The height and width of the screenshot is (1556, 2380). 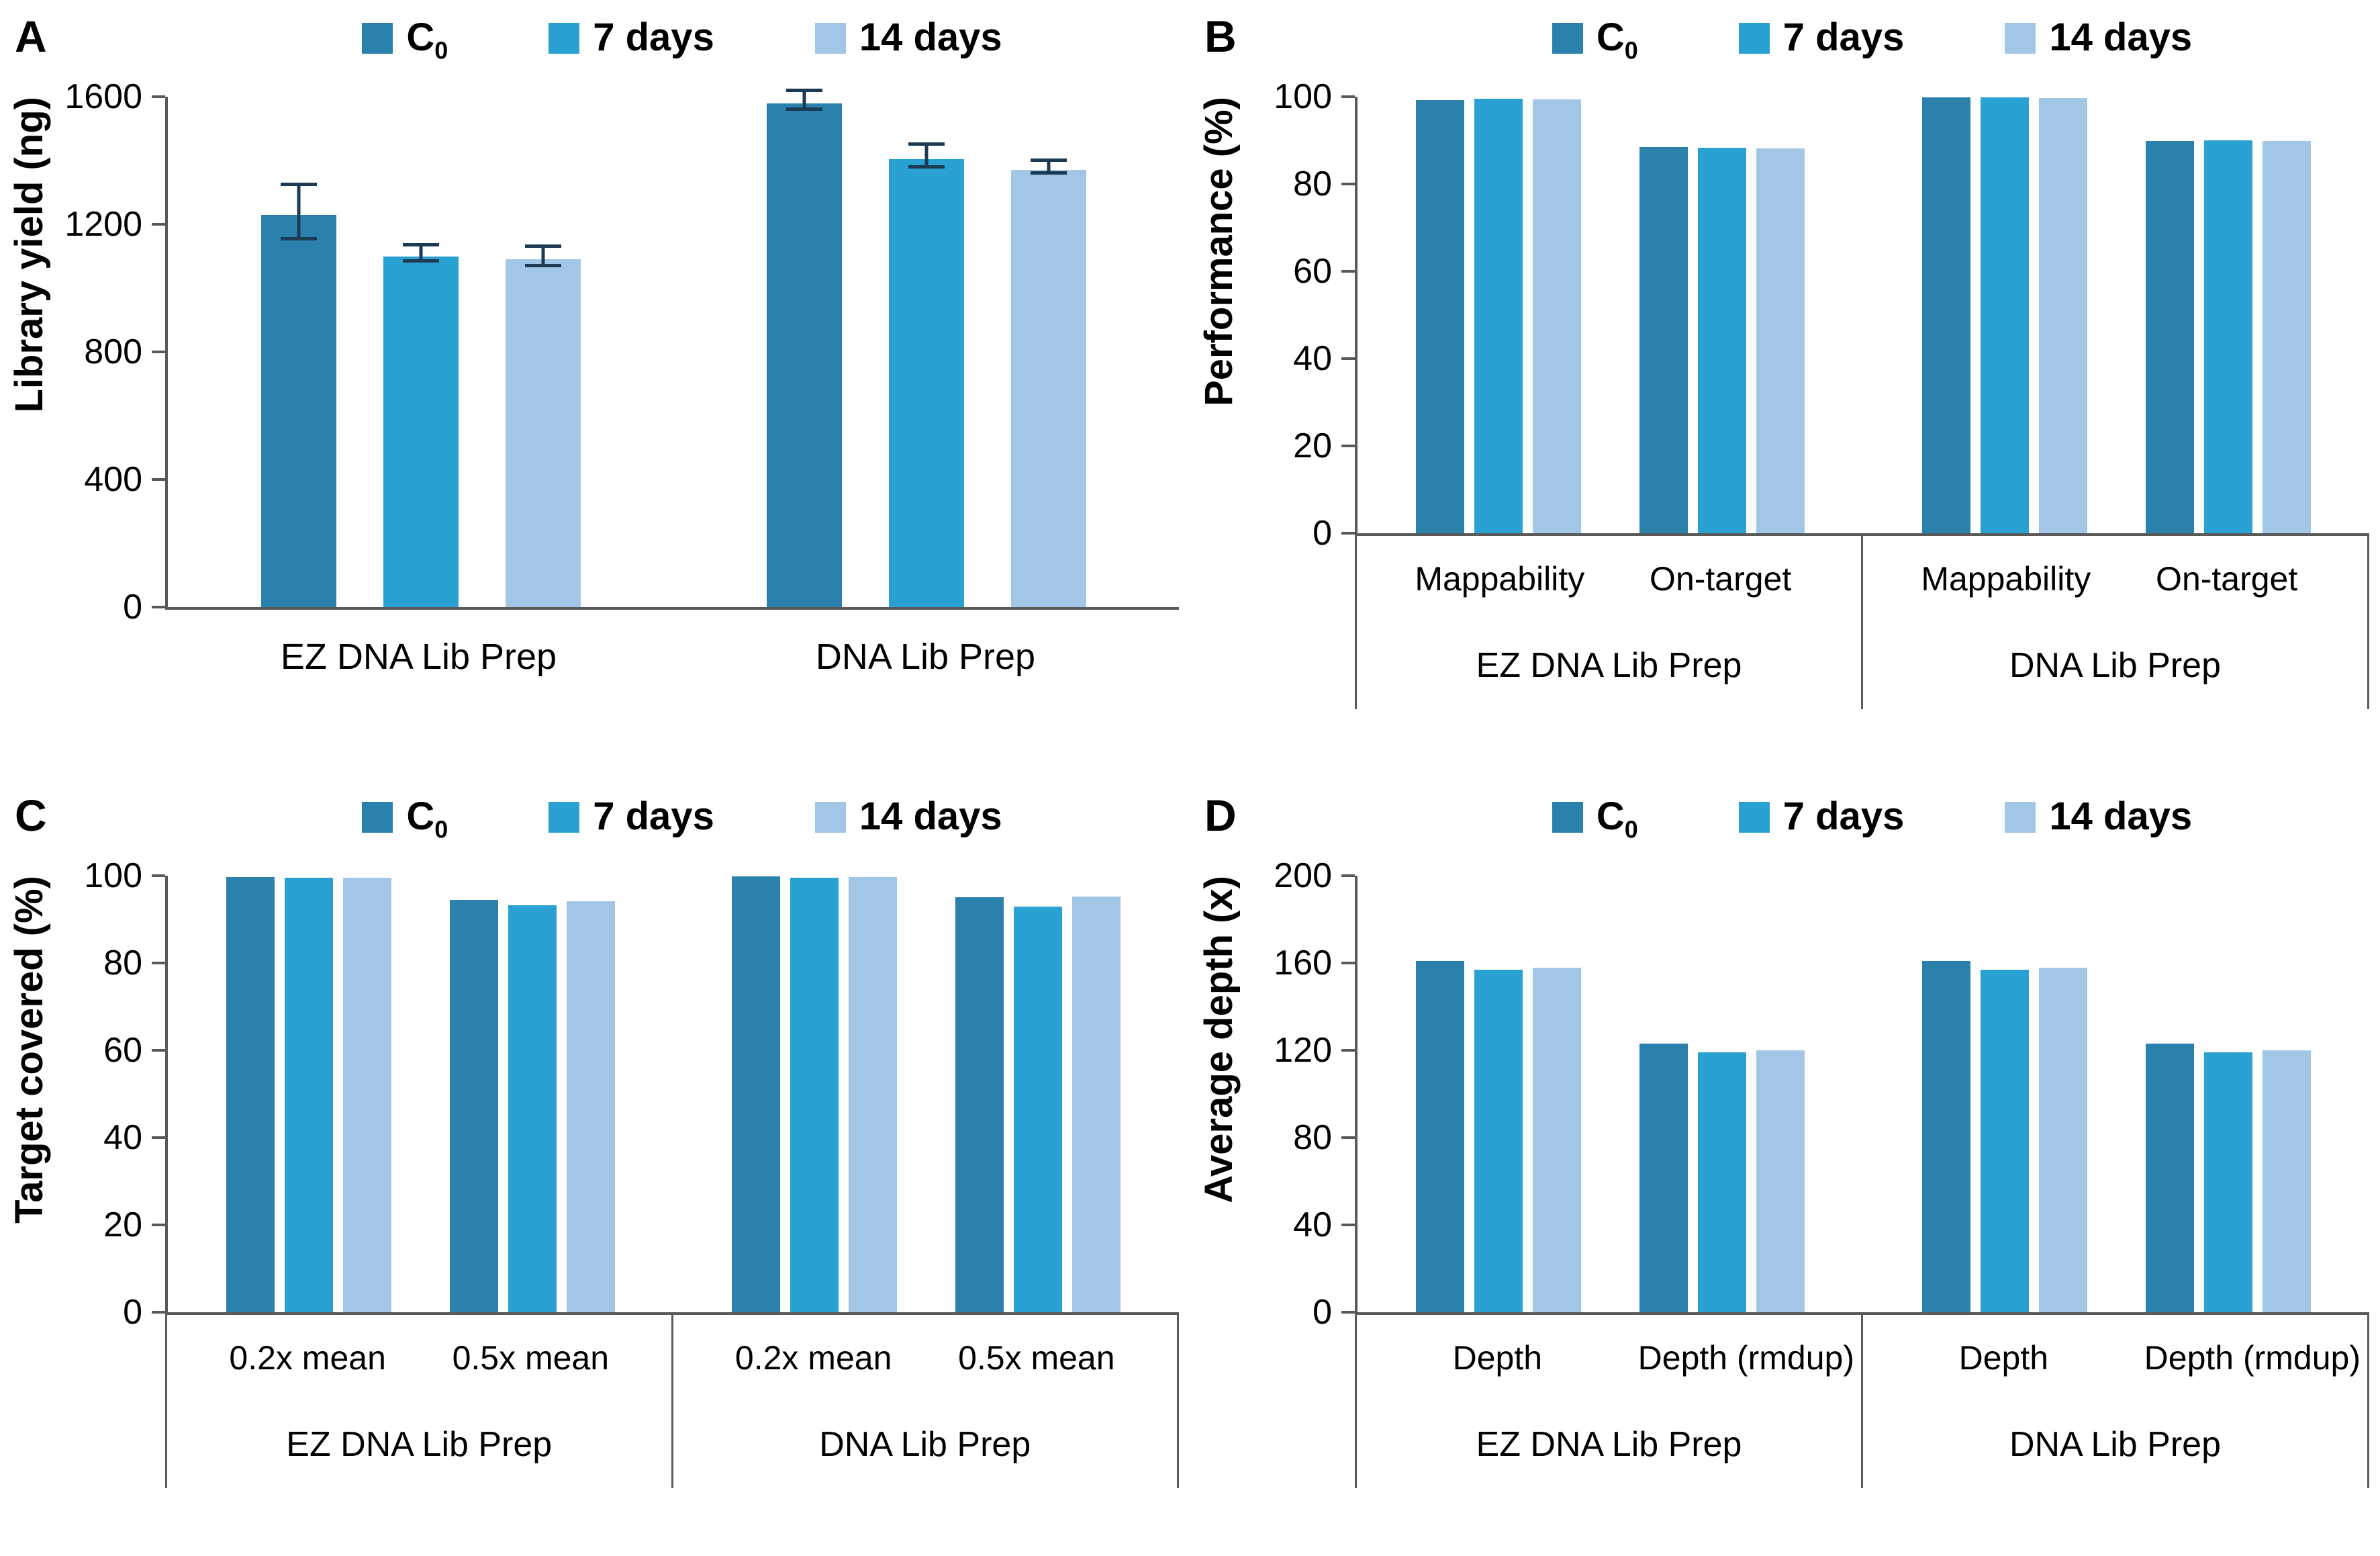 What do you see at coordinates (1220, 815) in the screenshot?
I see `panel-d-letter: D` at bounding box center [1220, 815].